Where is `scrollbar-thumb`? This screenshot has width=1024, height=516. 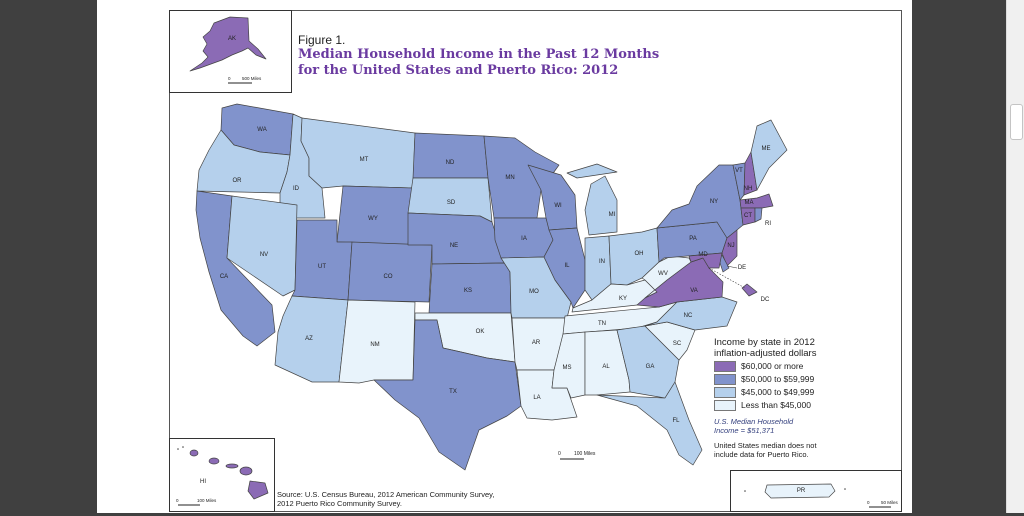
scrollbar-thumb is located at coordinates (1016, 122).